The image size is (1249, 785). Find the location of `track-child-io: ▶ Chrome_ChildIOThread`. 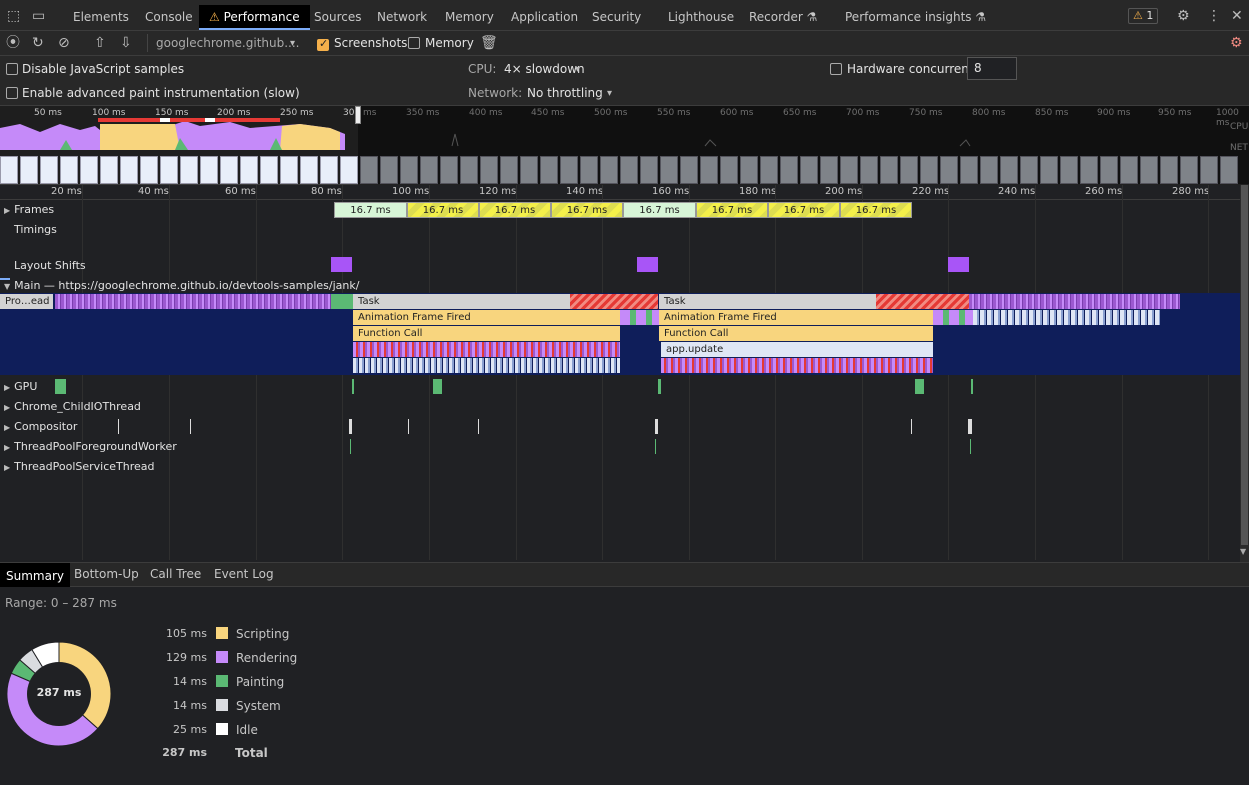

track-child-io: ▶ Chrome_ChildIOThread is located at coordinates (72, 406).